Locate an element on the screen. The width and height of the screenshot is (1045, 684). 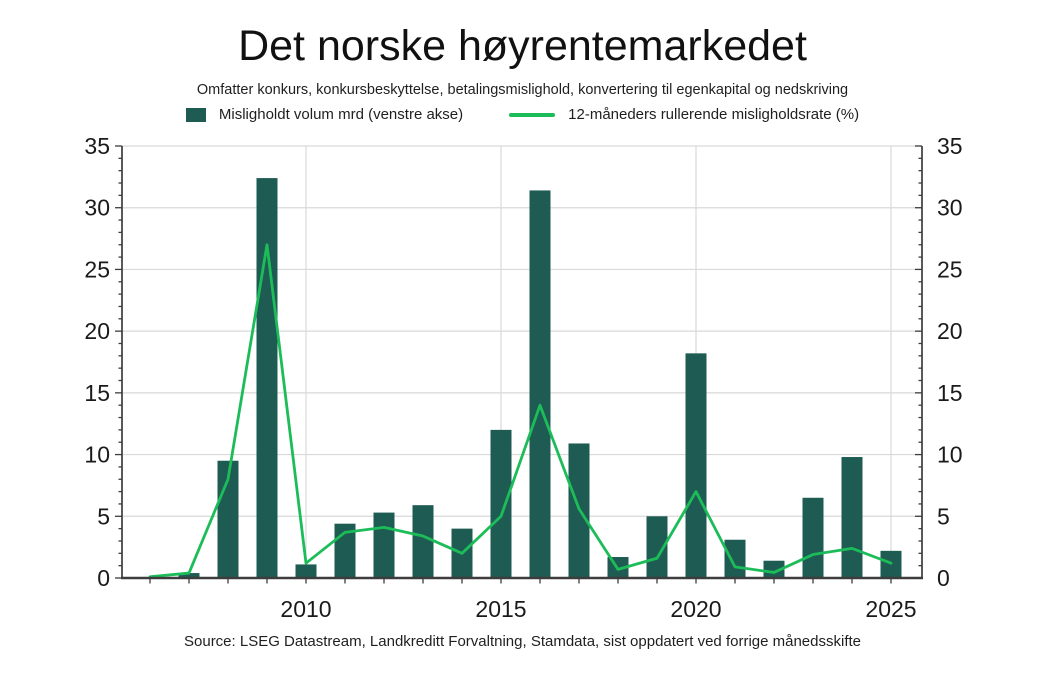
x-axis-label-2015: 2015 is located at coordinates (500, 609).